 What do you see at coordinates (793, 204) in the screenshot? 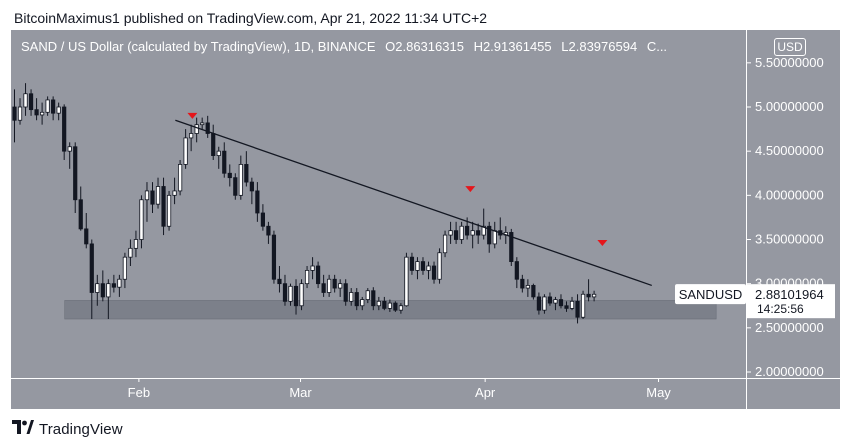
I see `price-scale` at bounding box center [793, 204].